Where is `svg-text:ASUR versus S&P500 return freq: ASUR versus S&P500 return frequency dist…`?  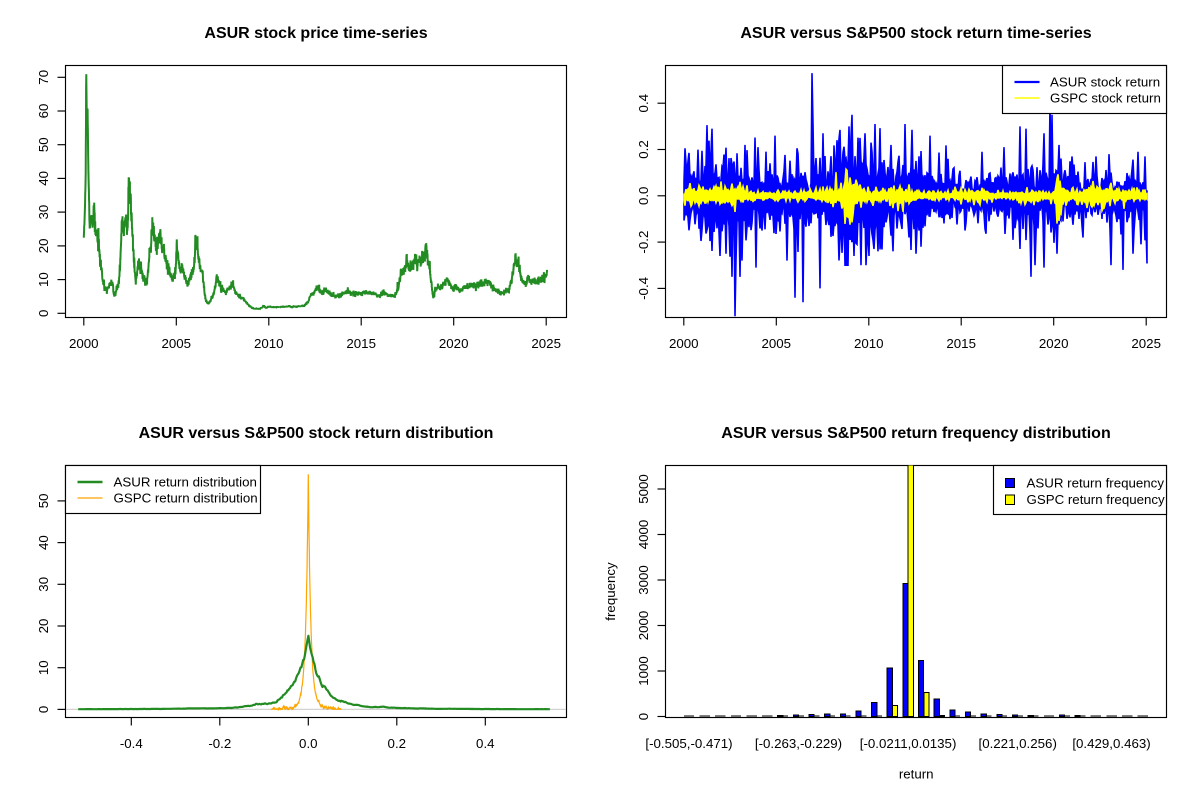 svg-text:ASUR versus S&P500 return freq: ASUR versus S&P500 return frequency dist… is located at coordinates (915, 433).